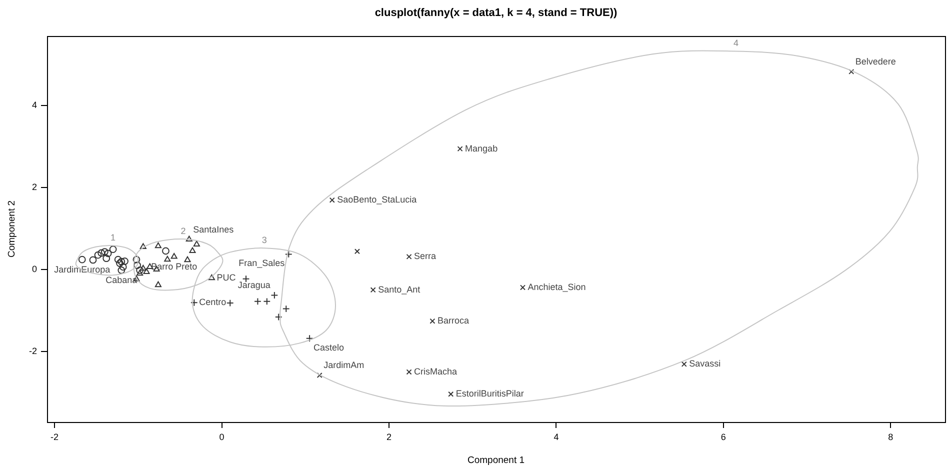 The width and height of the screenshot is (950, 473). Describe the element at coordinates (174, 267) in the screenshot. I see `annotation: Barro Preto` at that location.